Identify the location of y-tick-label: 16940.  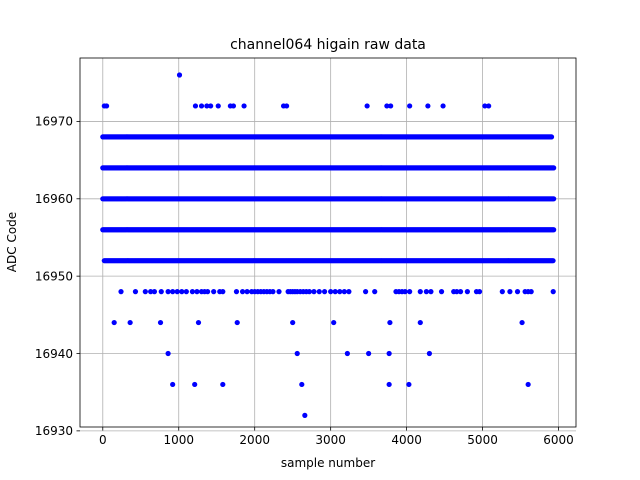
(54, 354).